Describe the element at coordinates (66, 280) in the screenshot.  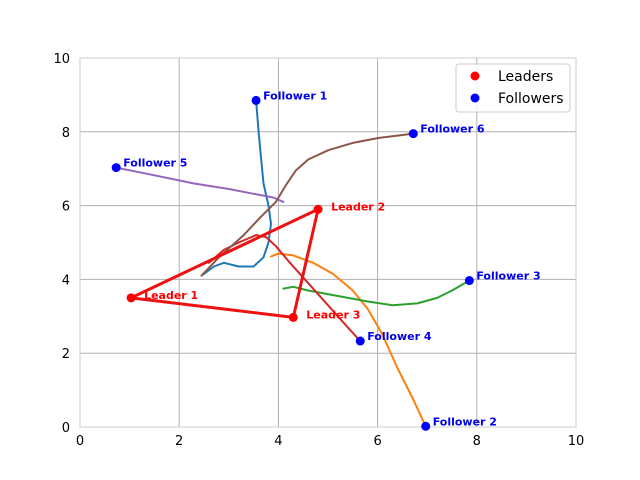
I see `y-tick-label: 4` at that location.